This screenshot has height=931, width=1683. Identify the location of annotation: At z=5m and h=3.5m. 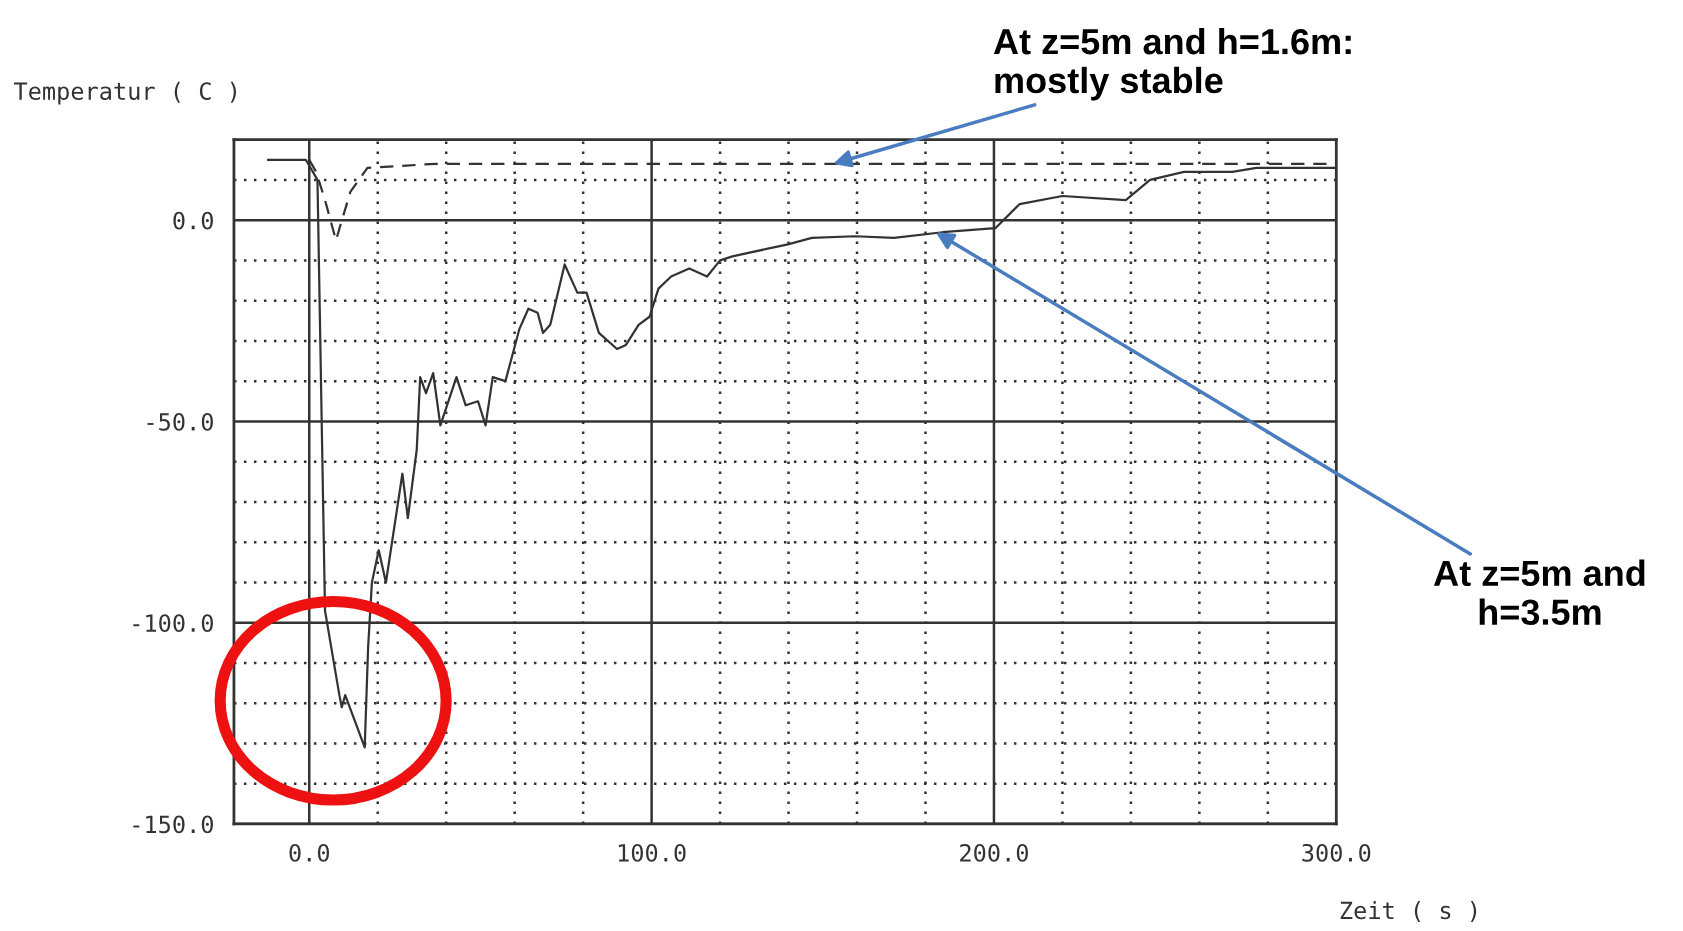
(1539, 592).